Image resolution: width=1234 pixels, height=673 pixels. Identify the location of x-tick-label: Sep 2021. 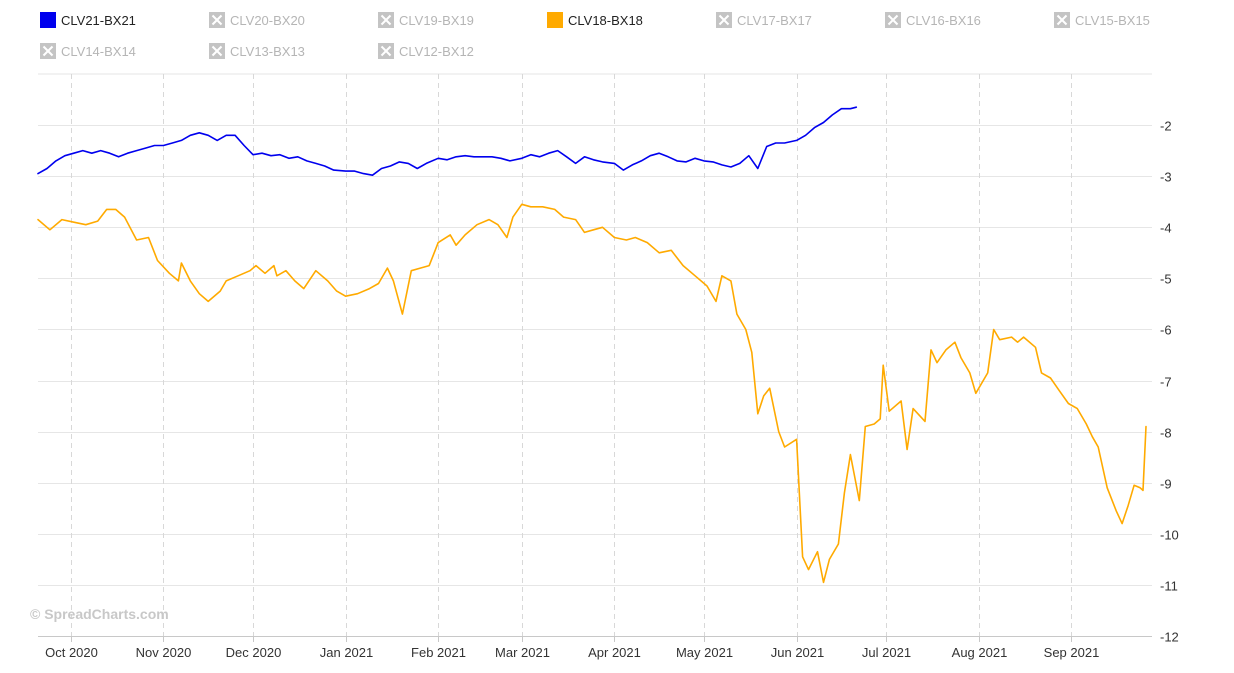
(1072, 652).